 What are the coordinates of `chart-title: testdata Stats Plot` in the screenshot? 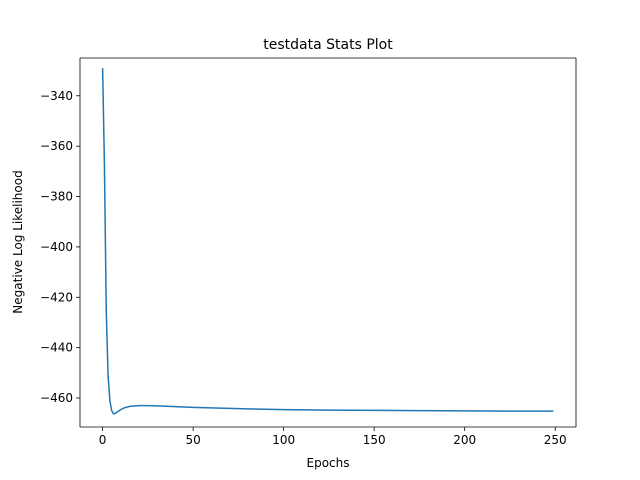 It's located at (328, 45).